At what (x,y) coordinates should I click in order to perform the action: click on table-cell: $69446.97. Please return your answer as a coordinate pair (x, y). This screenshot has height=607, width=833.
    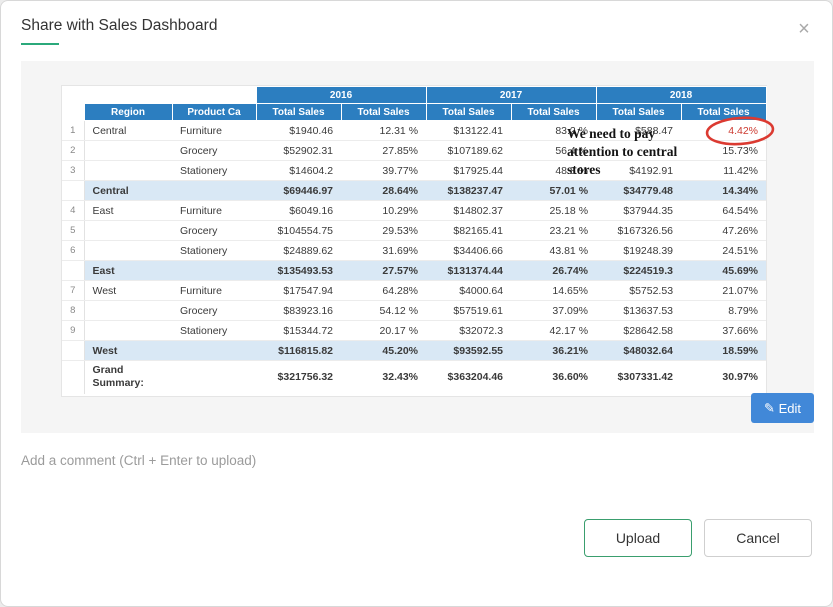
    Looking at the image, I should click on (299, 190).